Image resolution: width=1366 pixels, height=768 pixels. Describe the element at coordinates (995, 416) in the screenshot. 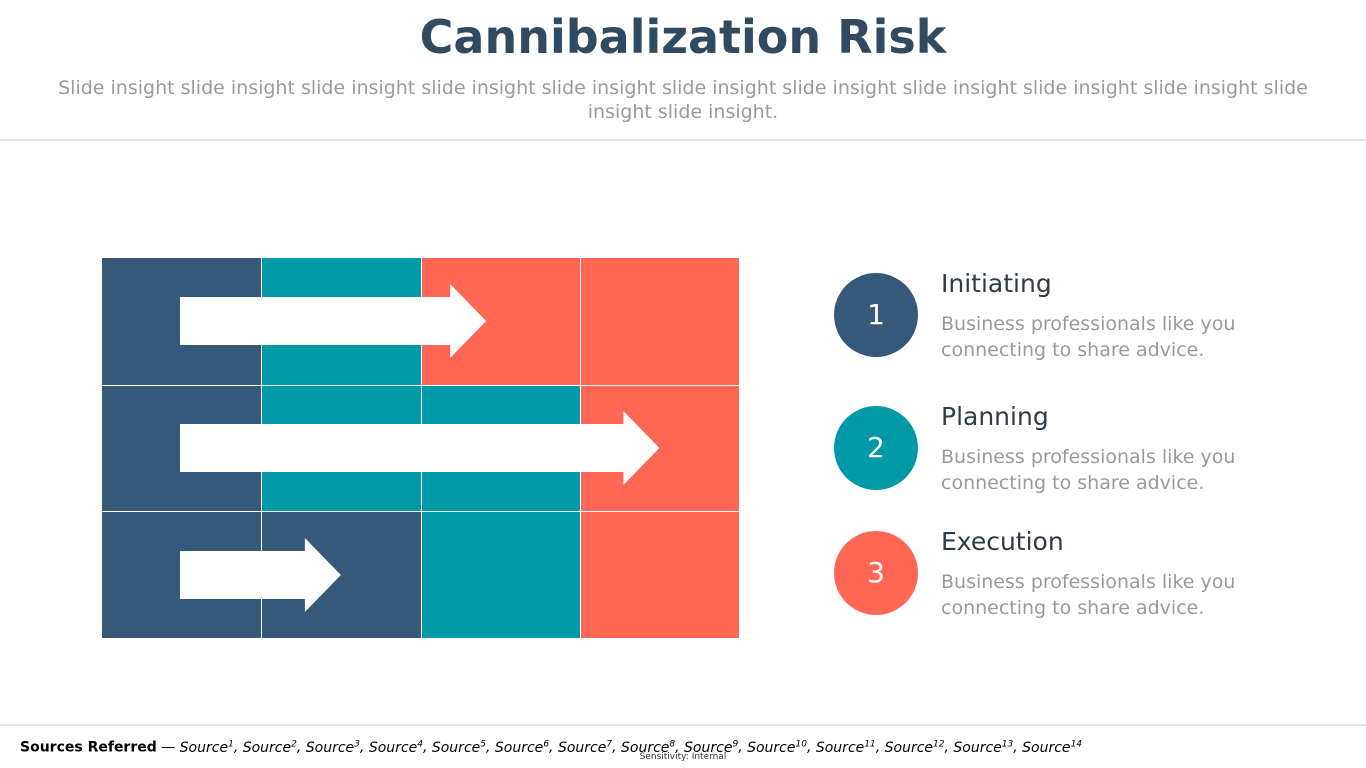

I see `step-heading: Planning` at that location.